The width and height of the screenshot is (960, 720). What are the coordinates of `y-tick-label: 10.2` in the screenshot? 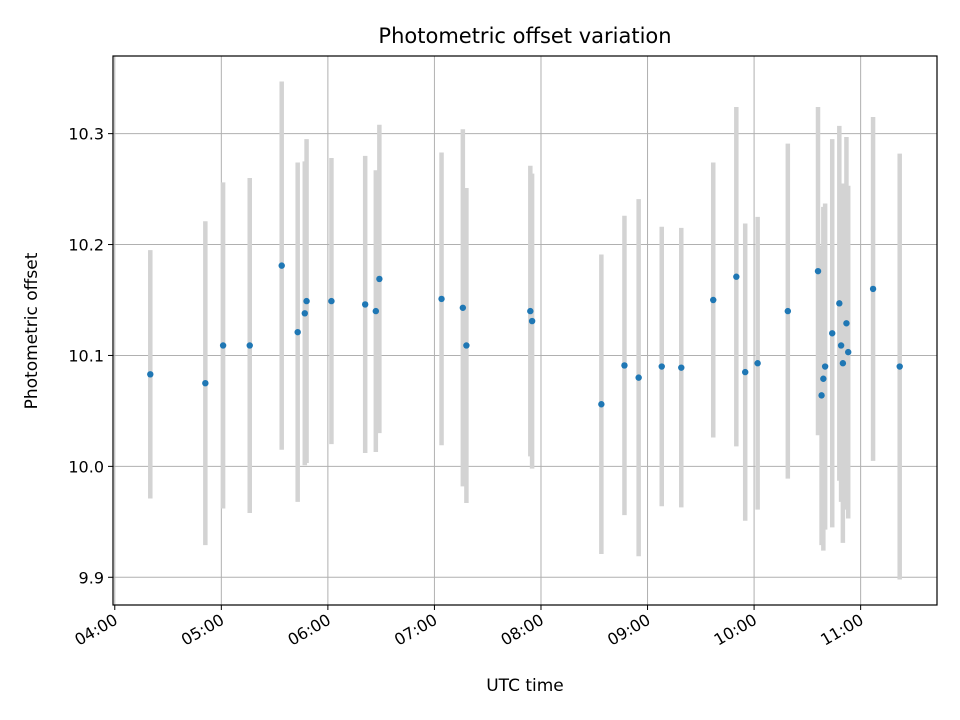 It's located at (86, 245).